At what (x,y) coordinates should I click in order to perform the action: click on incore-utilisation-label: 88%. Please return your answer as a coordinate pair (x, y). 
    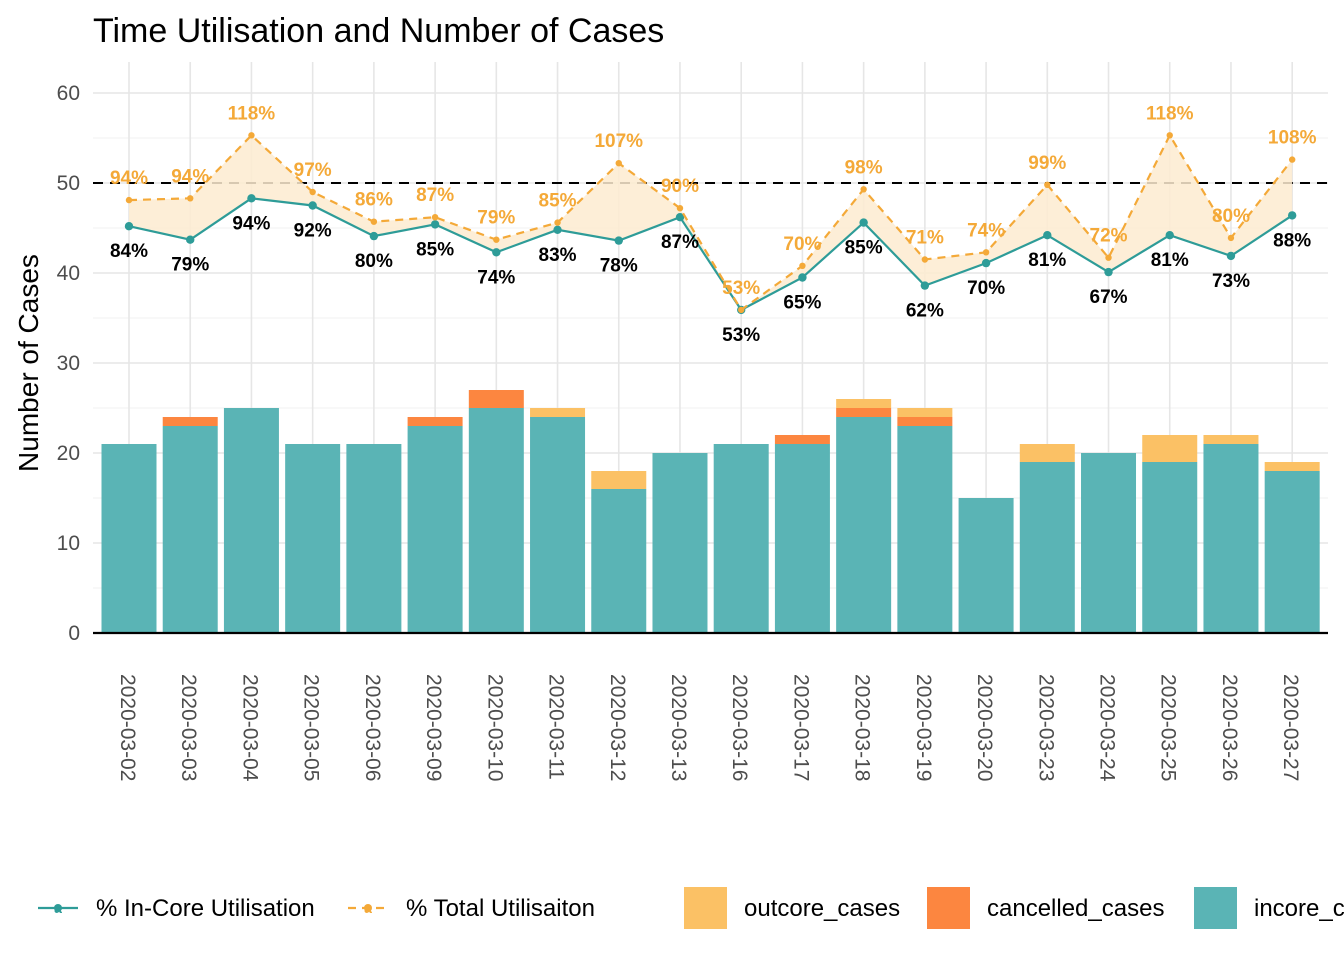
    Looking at the image, I should click on (1292, 240).